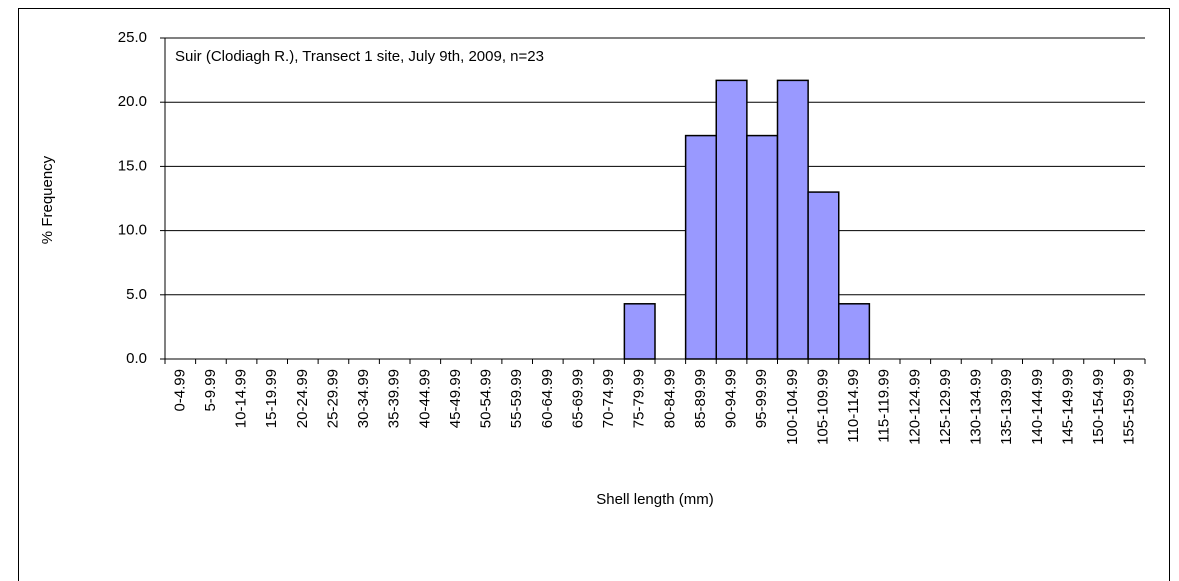 Image resolution: width=1179 pixels, height=581 pixels. Describe the element at coordinates (486, 398) in the screenshot. I see `x-tick-label: 50-54.99` at that location.